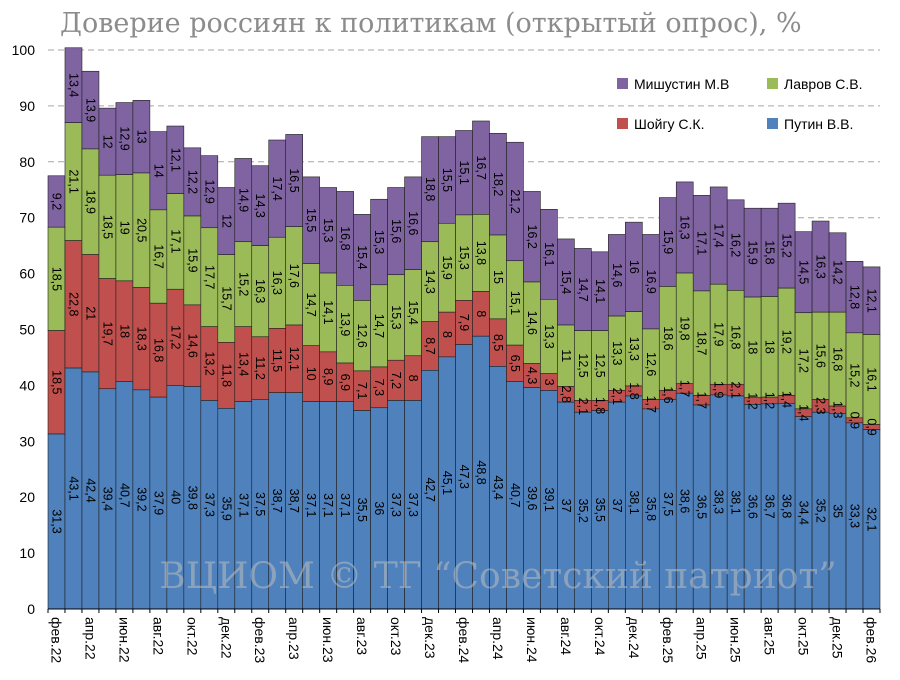 This screenshot has height=680, width=900. Describe the element at coordinates (192, 636) in the screenshot. I see `x-tick-label: окт.22` at that location.